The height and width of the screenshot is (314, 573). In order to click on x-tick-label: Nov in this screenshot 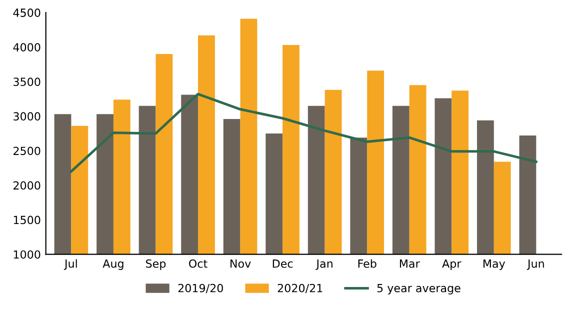, I will do `click(240, 264)`.